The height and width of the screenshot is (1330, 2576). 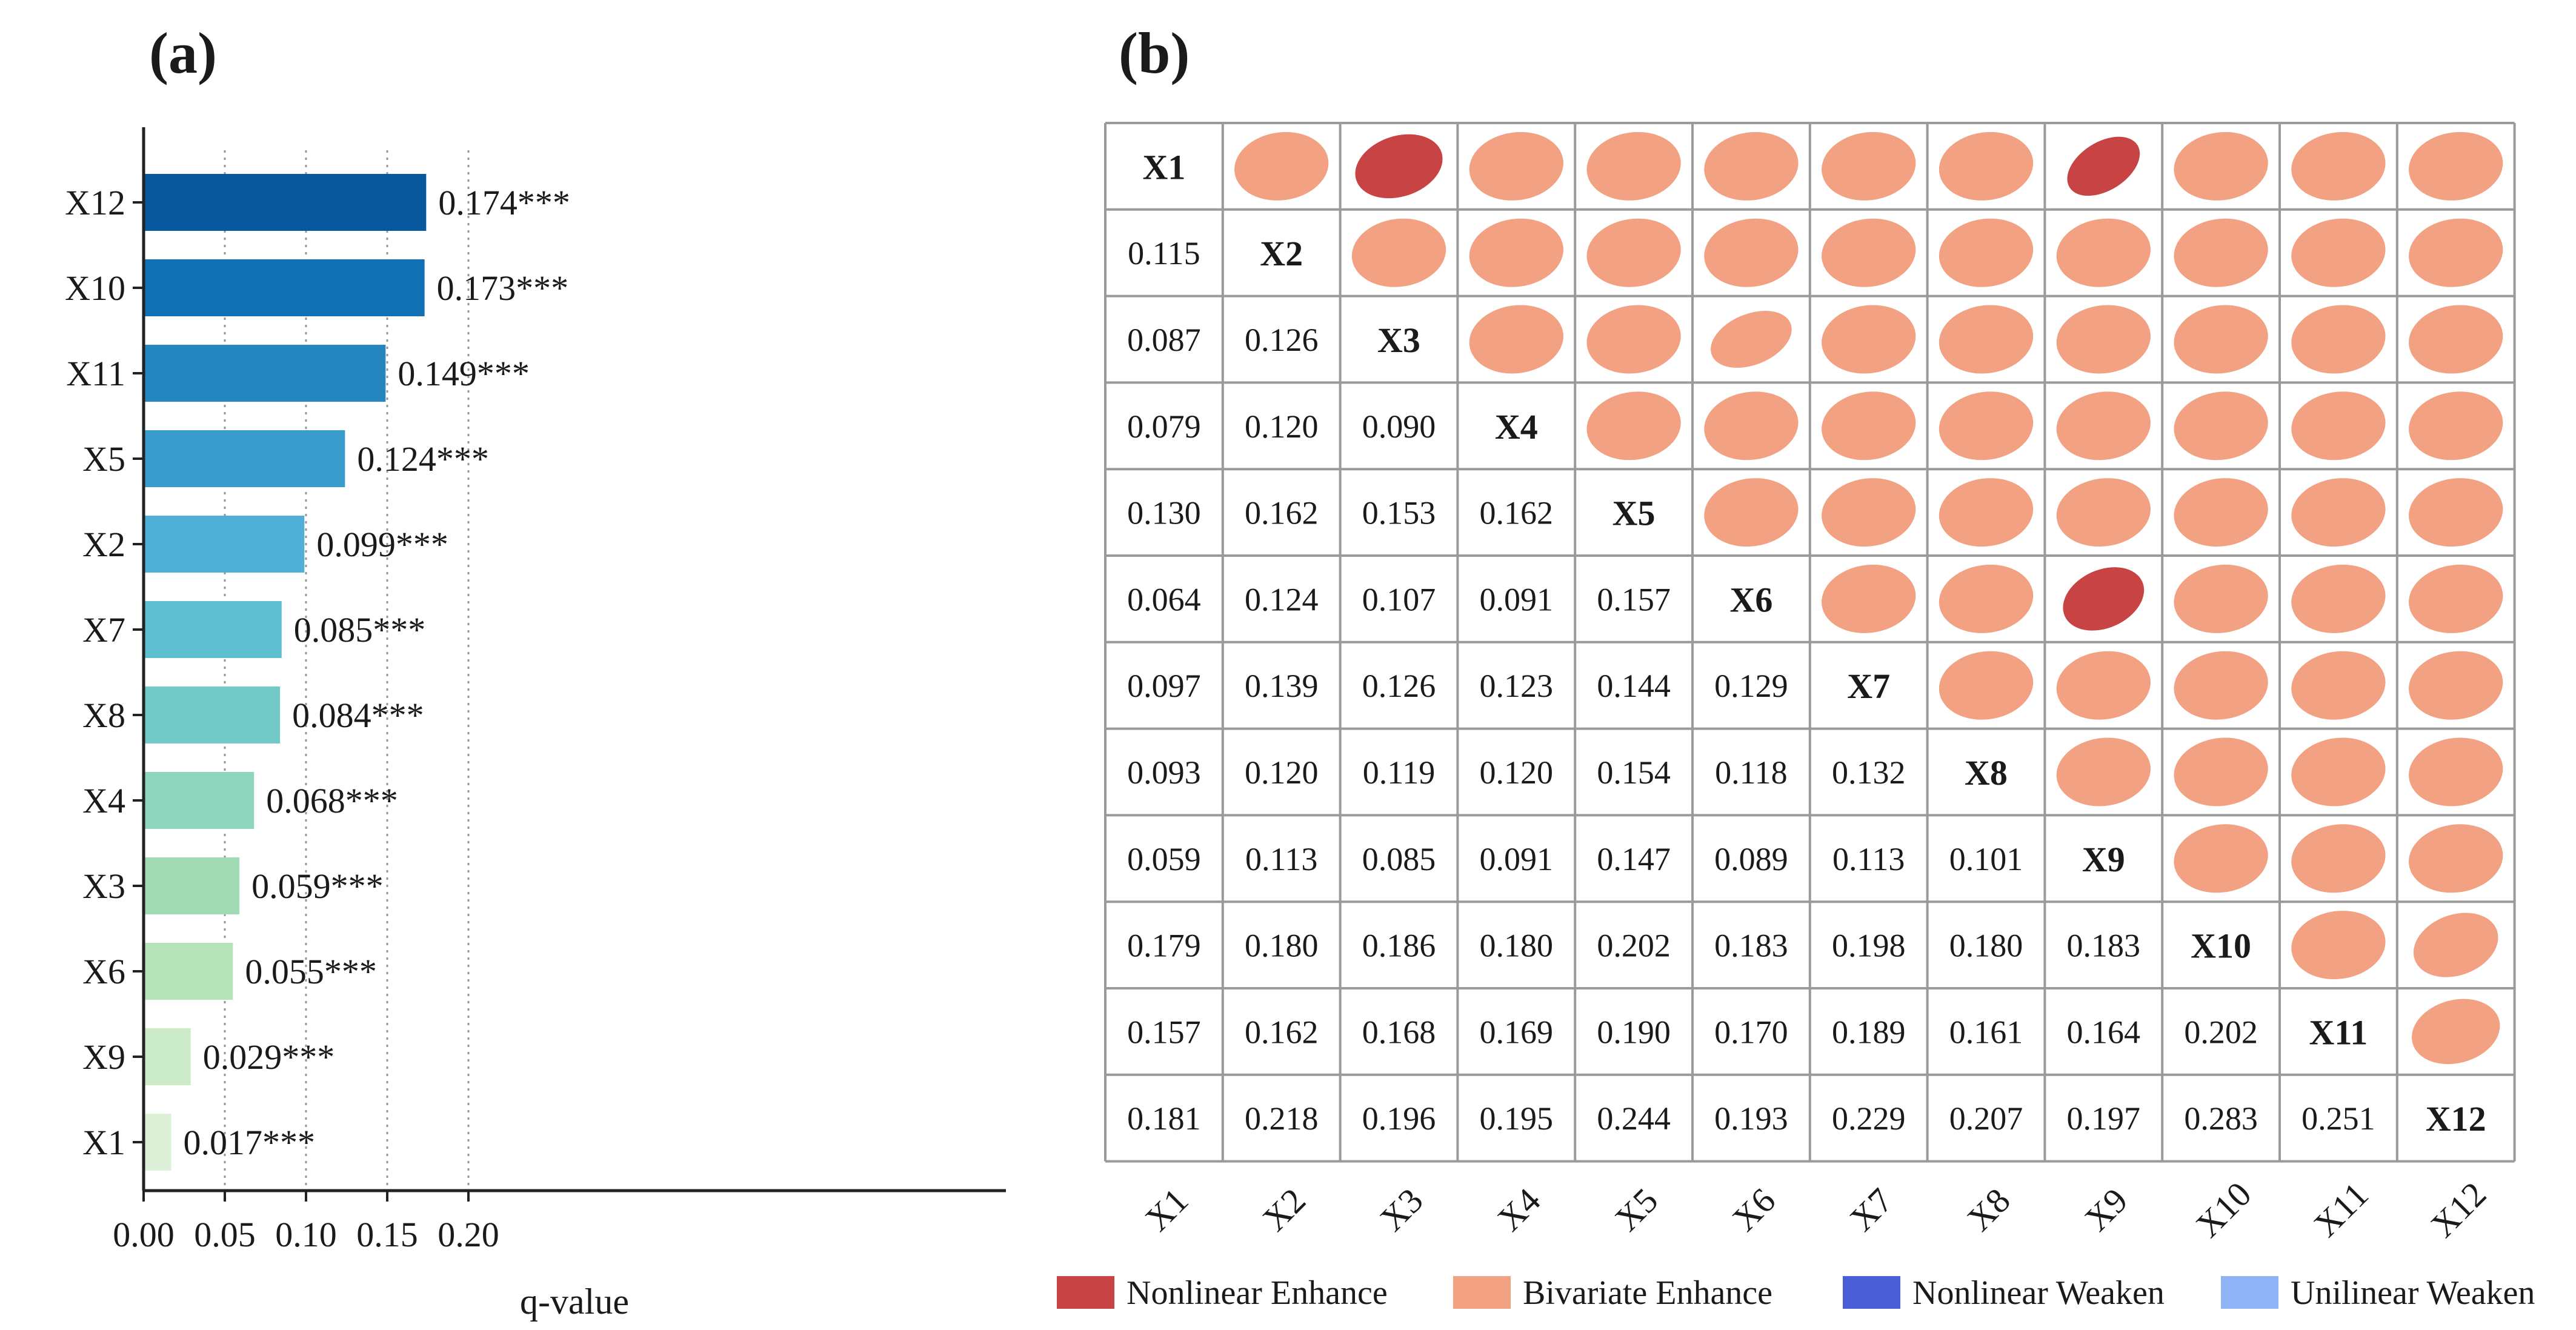 I want to click on interaction-q-value: 0.196, so click(x=1399, y=1118).